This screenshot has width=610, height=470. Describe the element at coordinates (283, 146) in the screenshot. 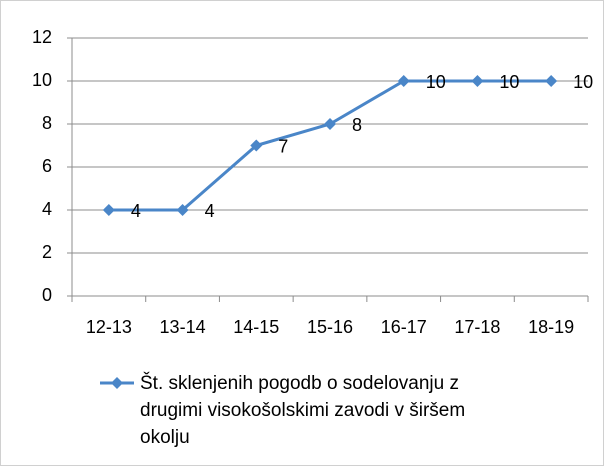

I see `data-label: 7` at that location.